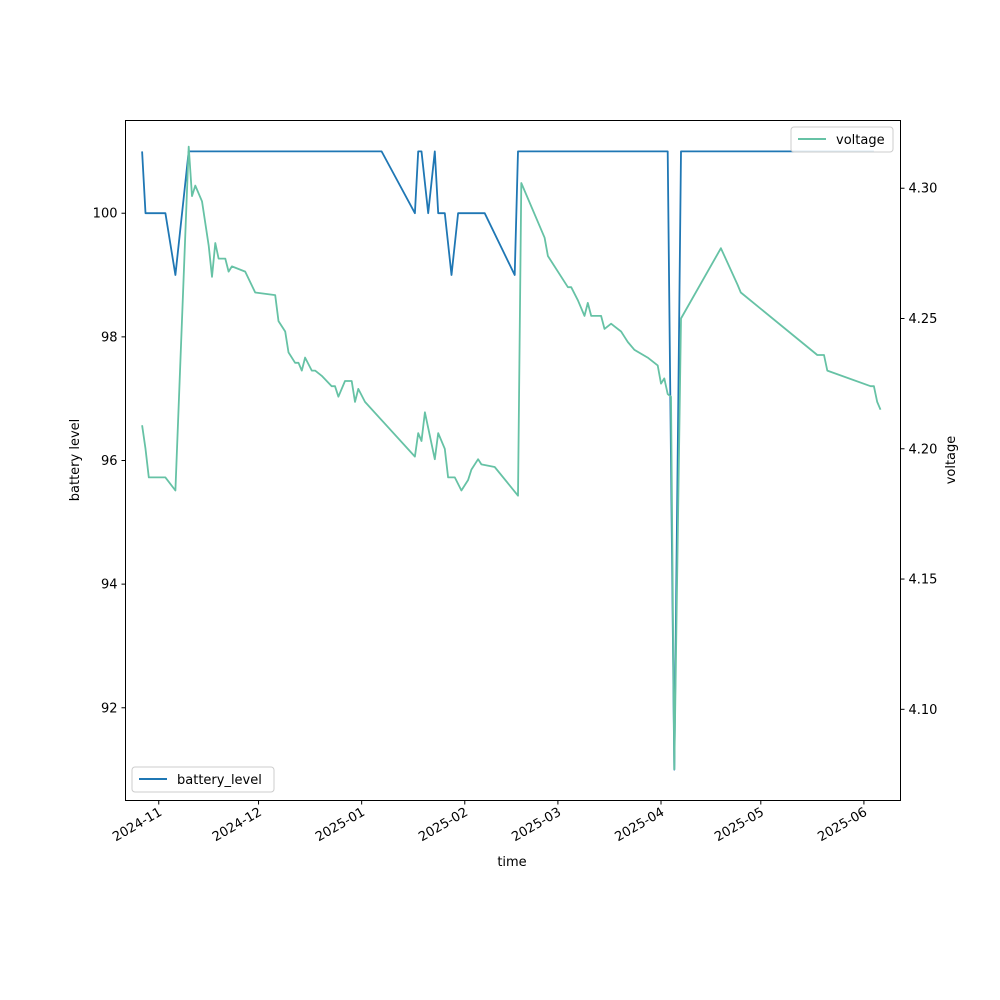  I want to click on y-axis-left: 92 94 96 98 100, so click(109, 461).